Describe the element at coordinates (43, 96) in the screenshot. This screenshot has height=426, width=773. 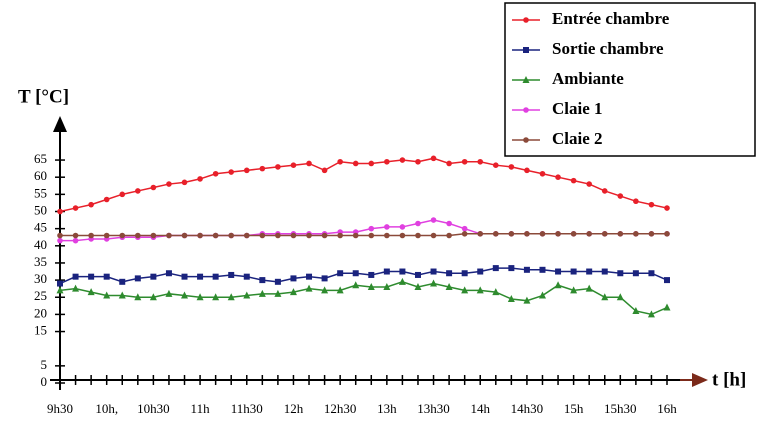
I see `y-axis-label: T [°C]` at that location.